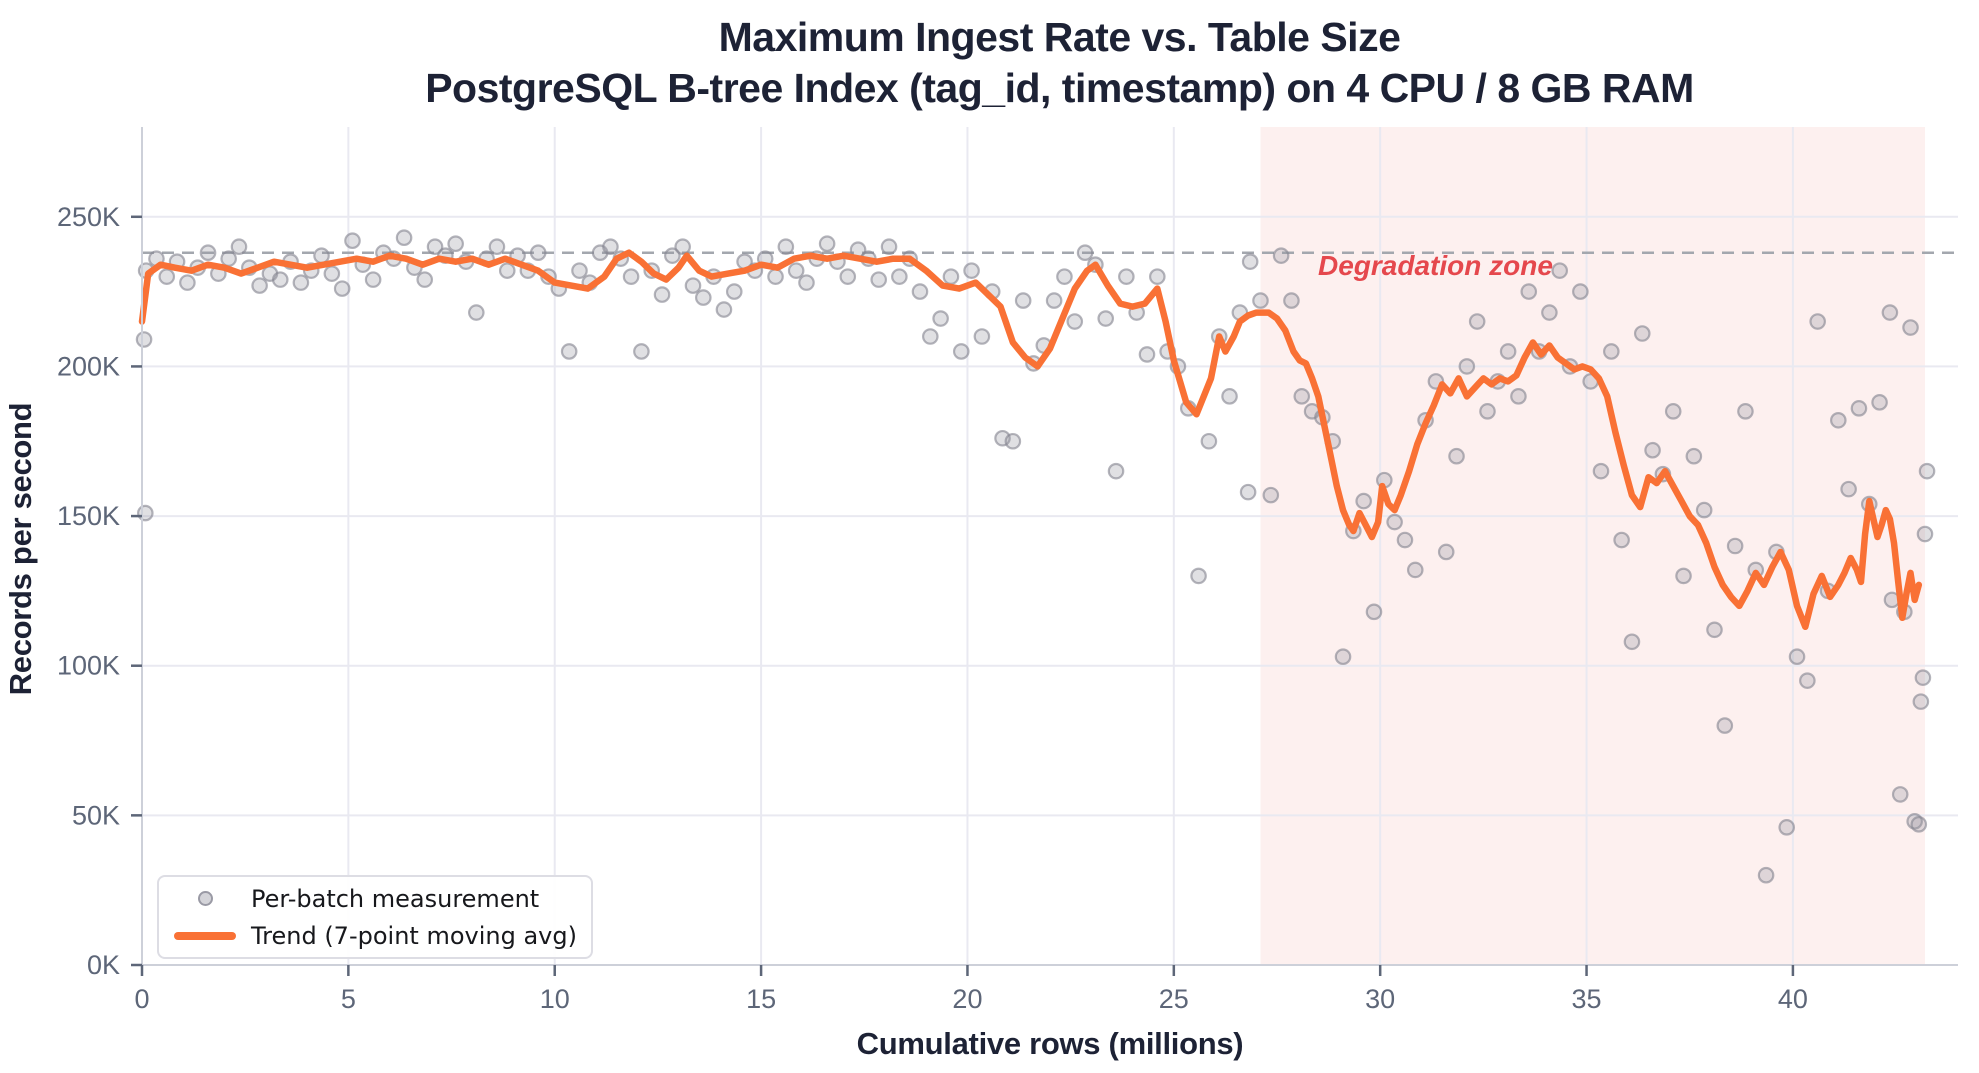 The width and height of the screenshot is (1979, 1073). I want to click on trend-line-icon, so click(205, 935).